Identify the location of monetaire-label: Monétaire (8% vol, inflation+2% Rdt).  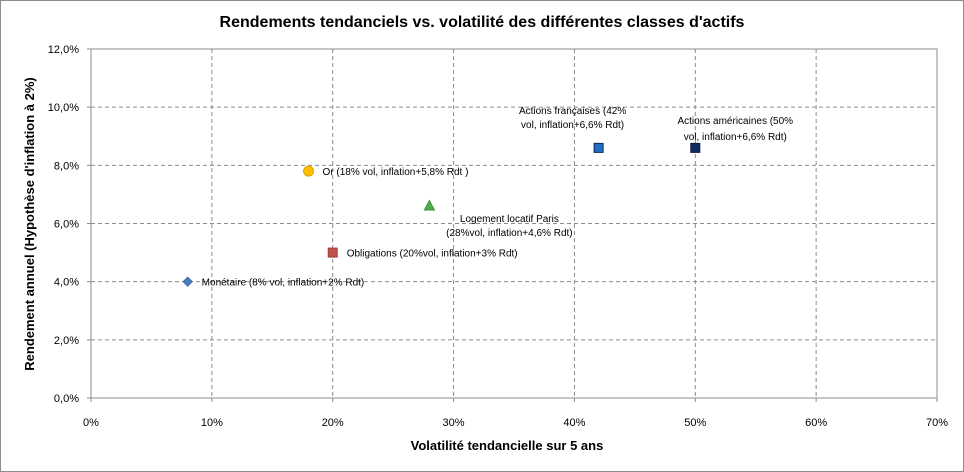
(283, 283).